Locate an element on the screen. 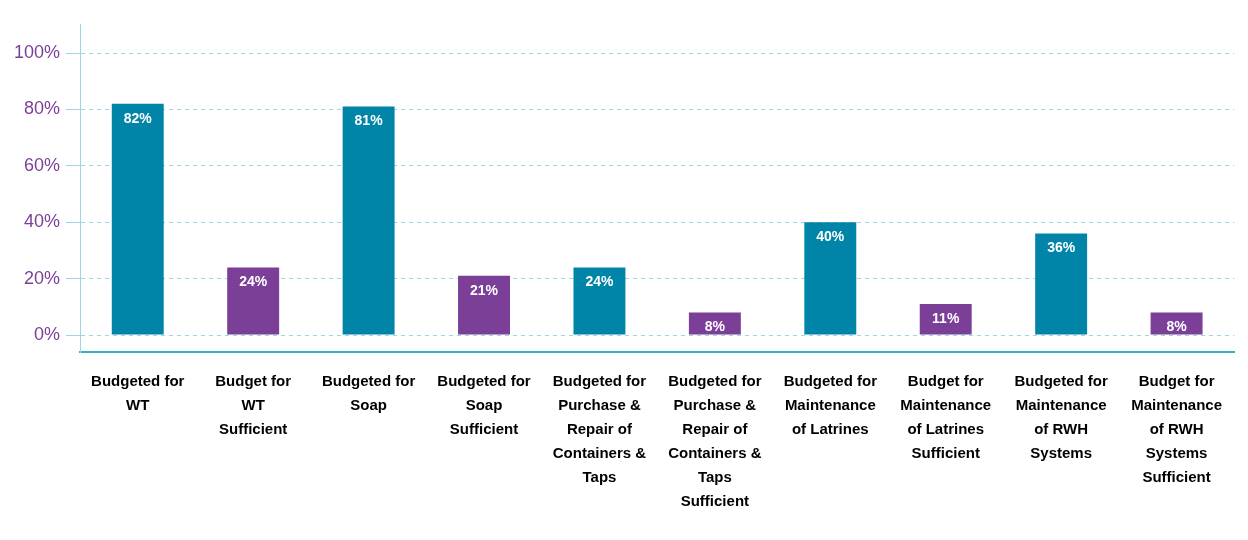  y-tick-label: 40% is located at coordinates (42, 221).